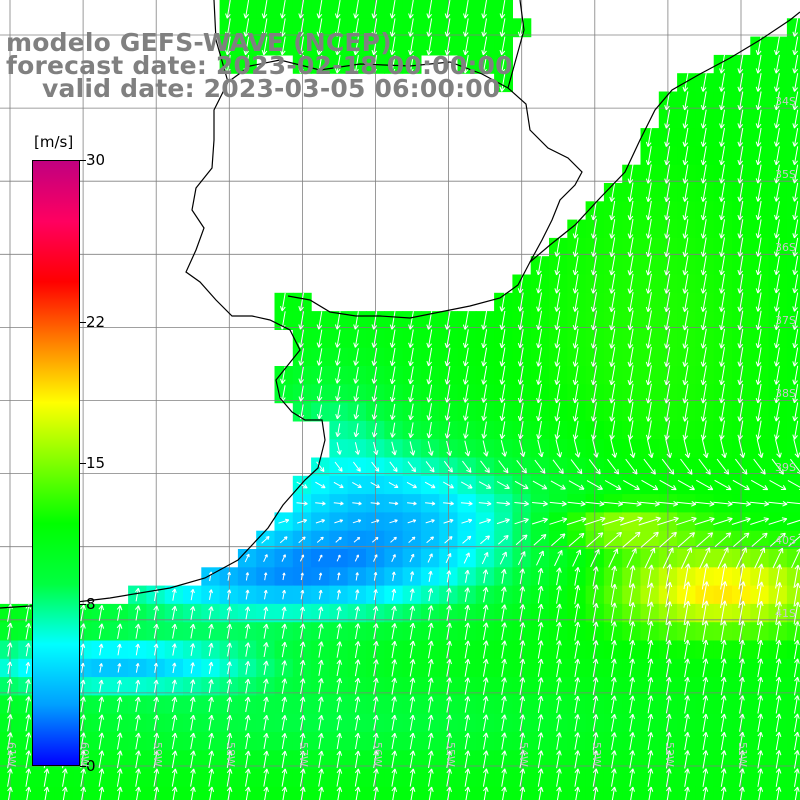  What do you see at coordinates (785, 175) in the screenshot?
I see `latitude-label: 35S` at bounding box center [785, 175].